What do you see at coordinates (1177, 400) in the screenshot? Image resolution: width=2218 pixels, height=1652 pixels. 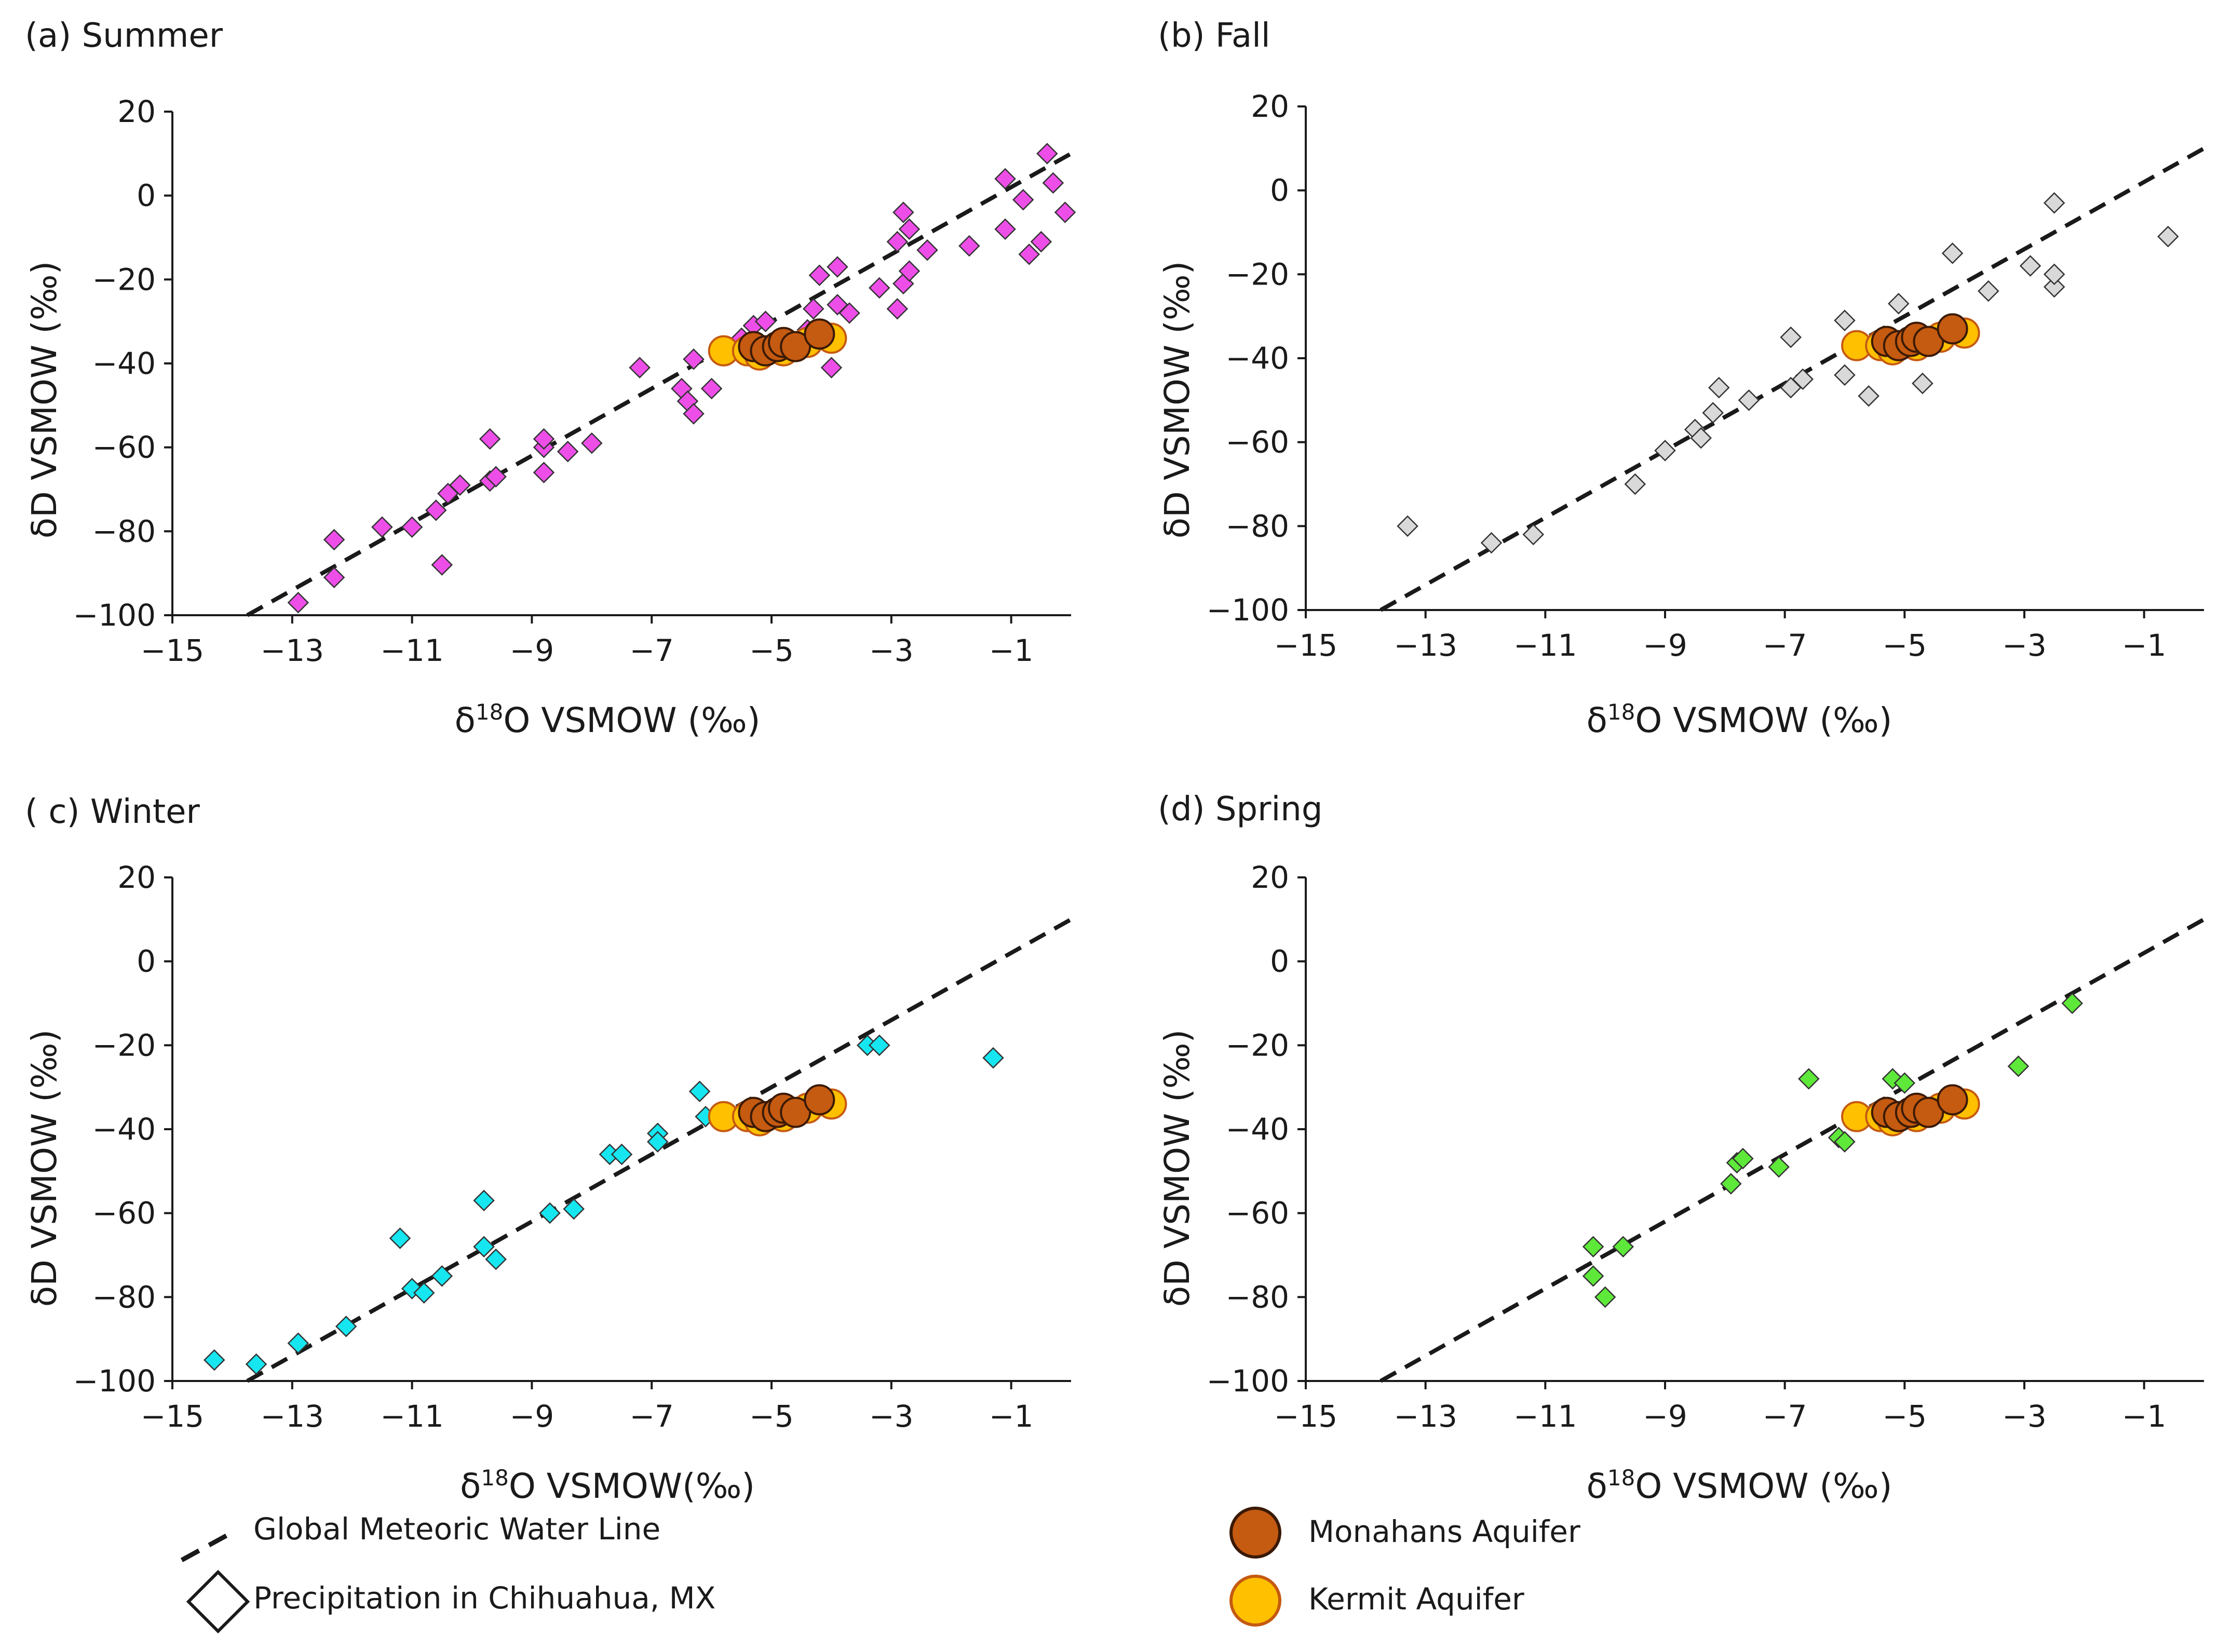 I see `y-axis-title-fall: δD VSMOW (‰)` at bounding box center [1177, 400].